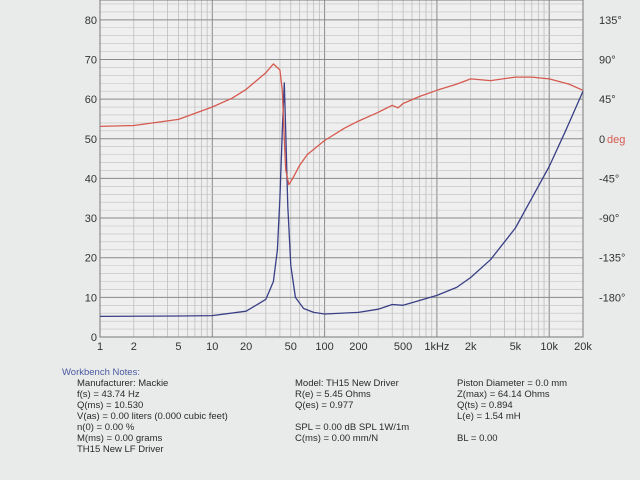 Image resolution: width=640 pixels, height=480 pixels. Describe the element at coordinates (471, 347) in the screenshot. I see `x-tick-label: 2k` at that location.